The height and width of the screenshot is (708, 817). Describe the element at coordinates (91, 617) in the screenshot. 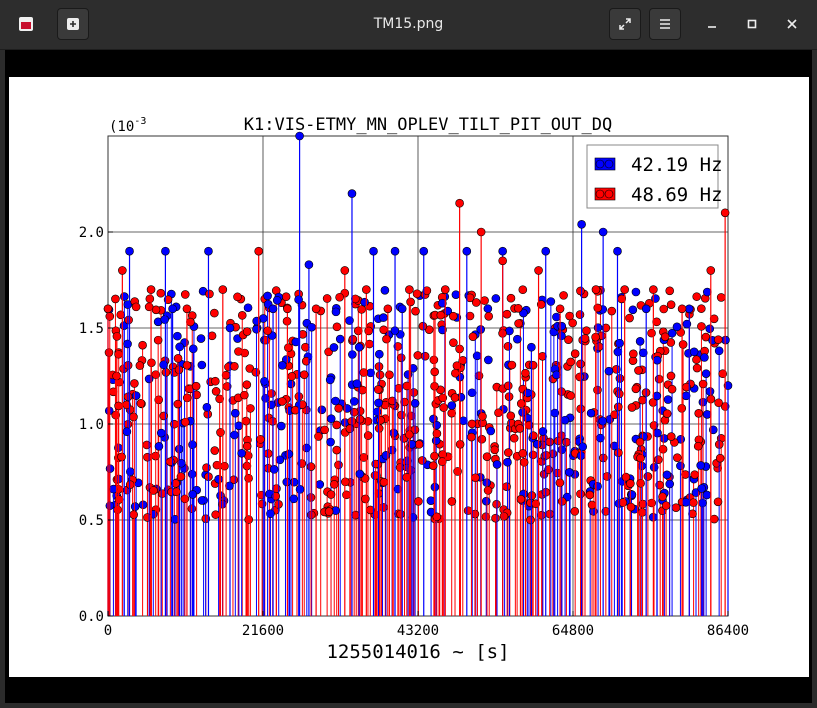

I see `y-tick-label: 0.0` at that location.